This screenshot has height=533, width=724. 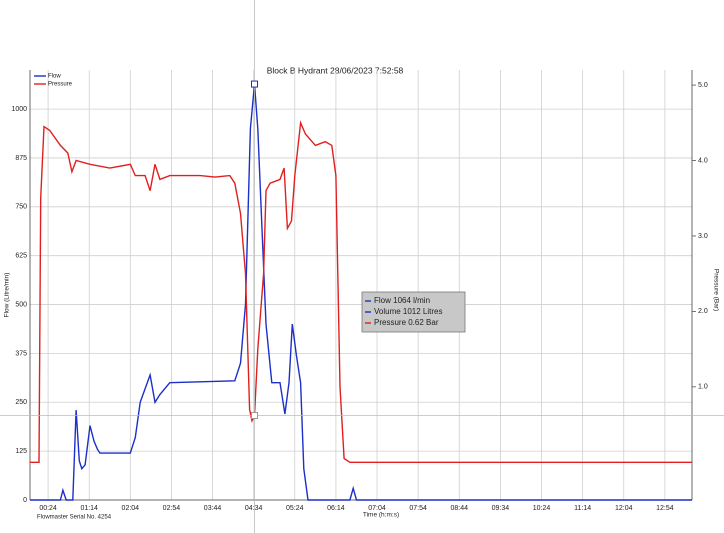 What do you see at coordinates (295, 508) in the screenshot?
I see `x-tick-label: 05:24` at bounding box center [295, 508].